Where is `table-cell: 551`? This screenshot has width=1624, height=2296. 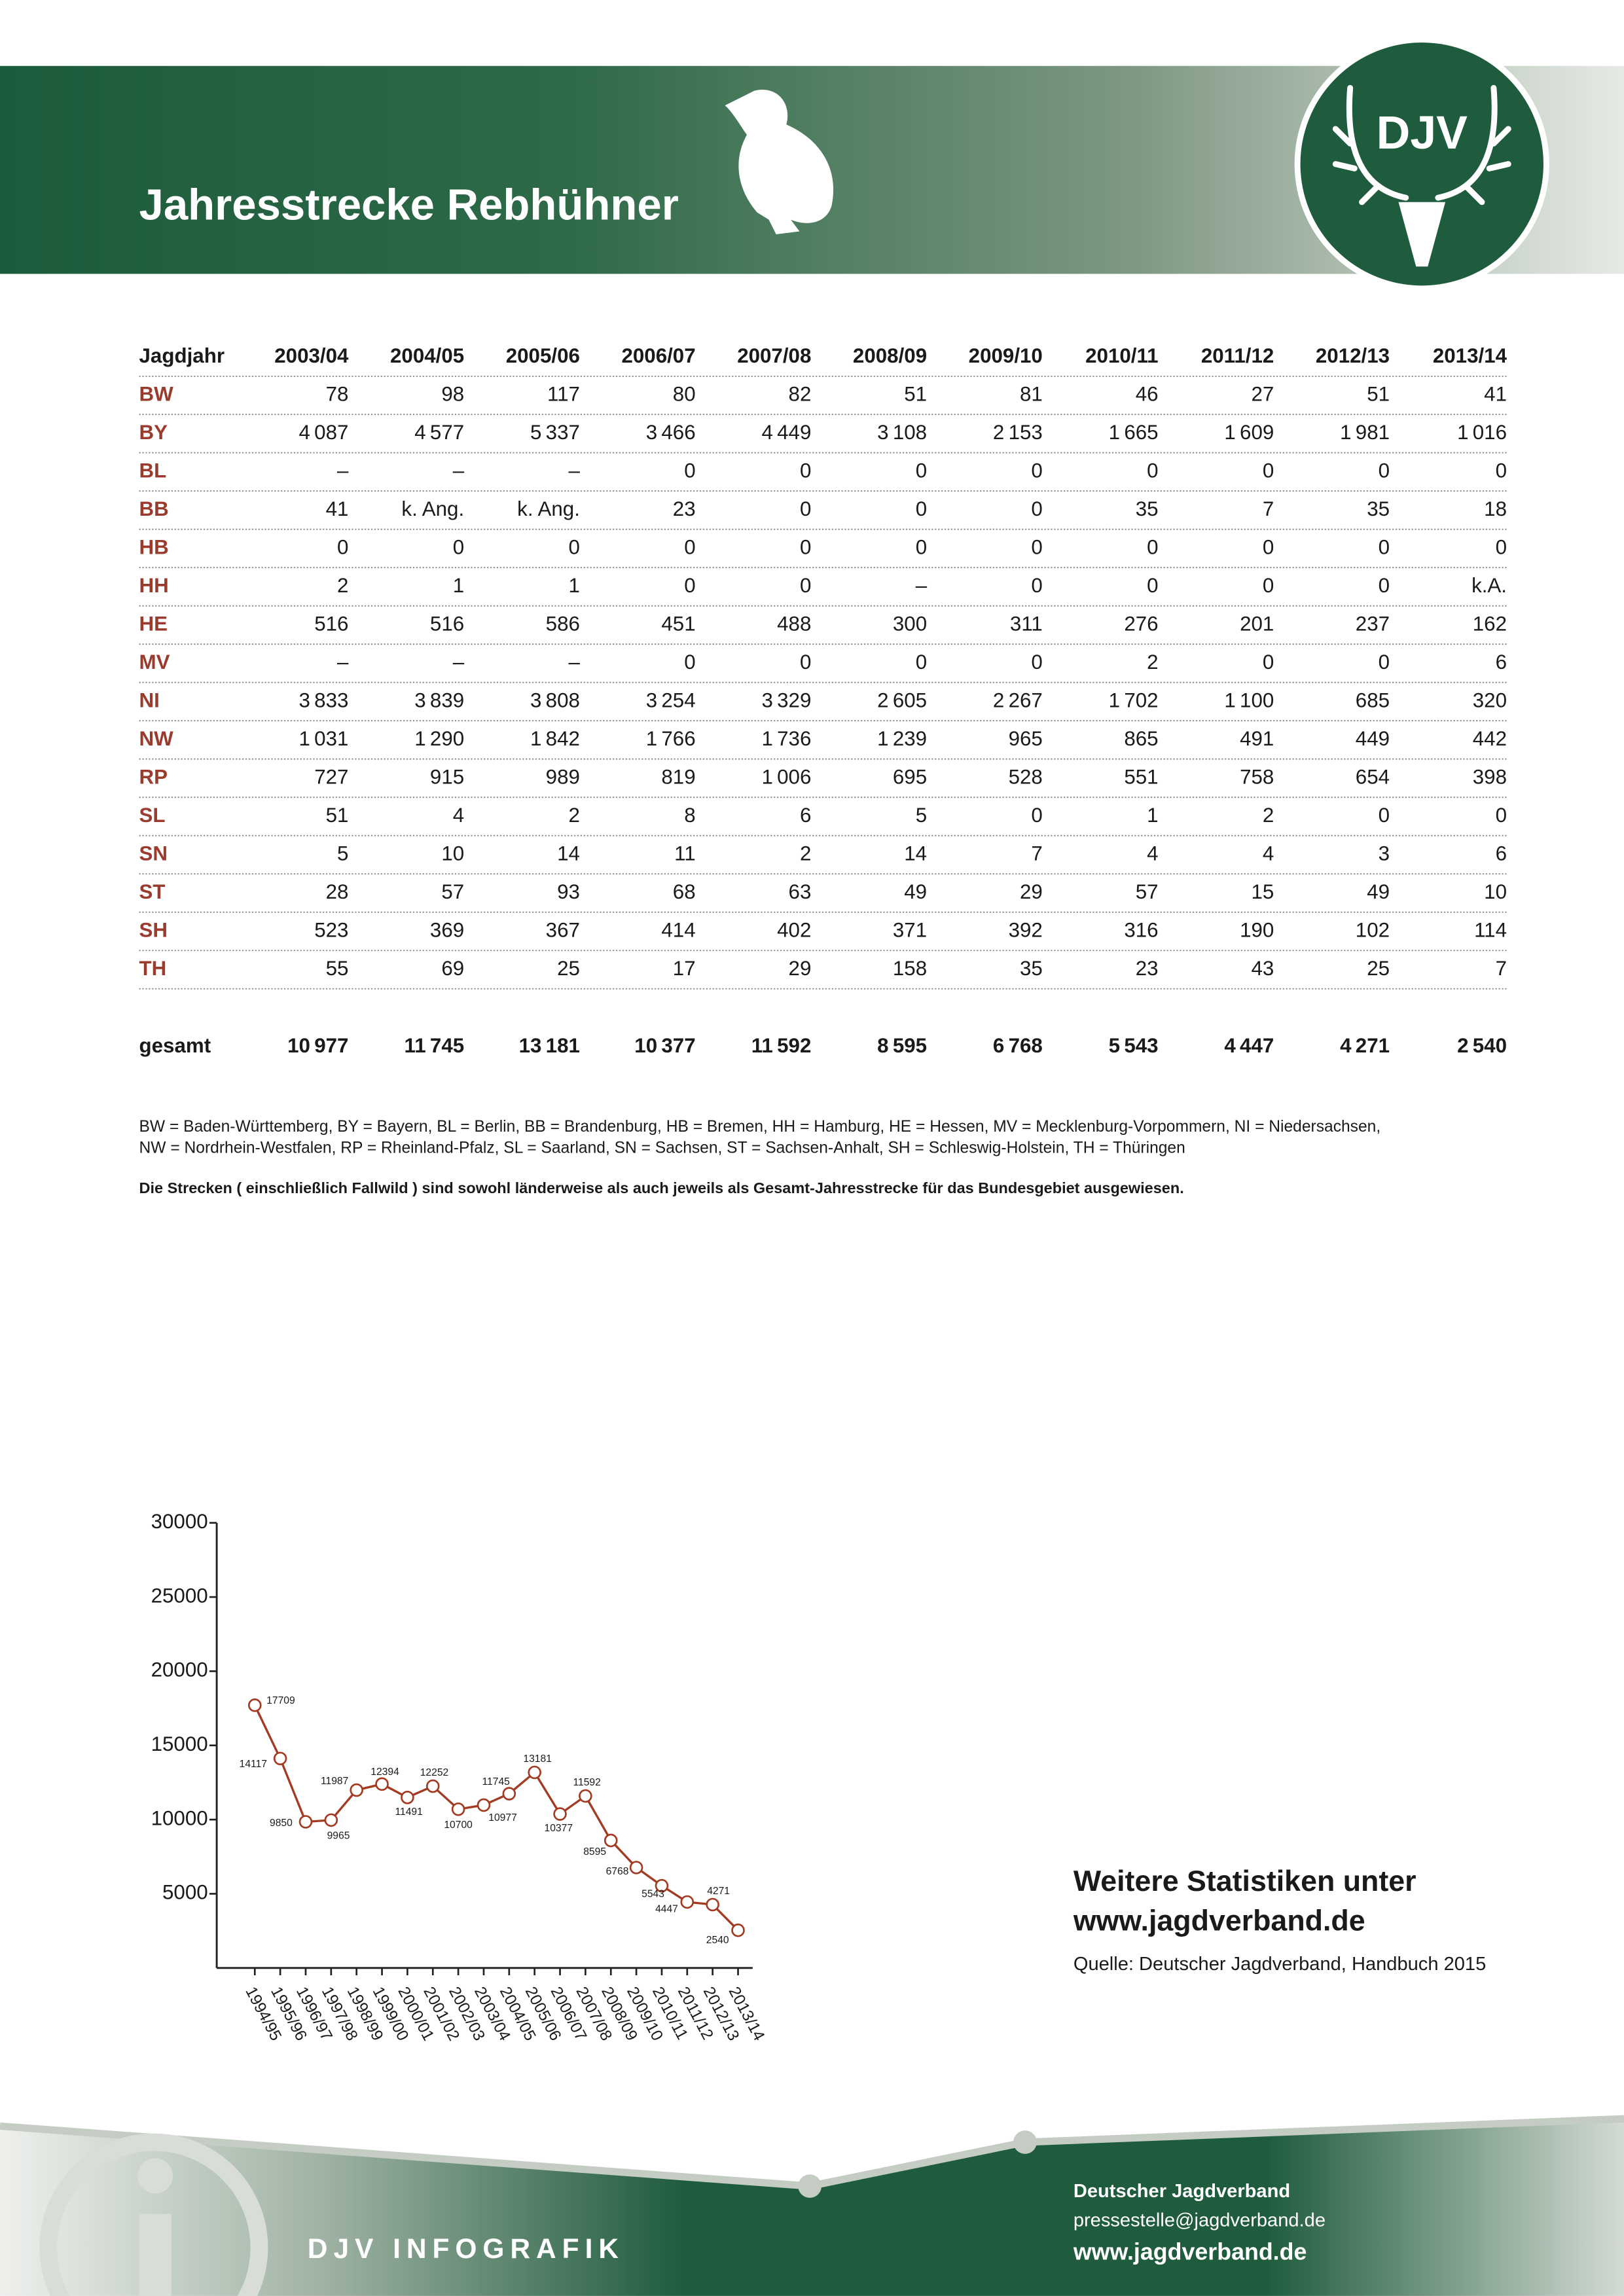 table-cell: 551 is located at coordinates (1141, 776).